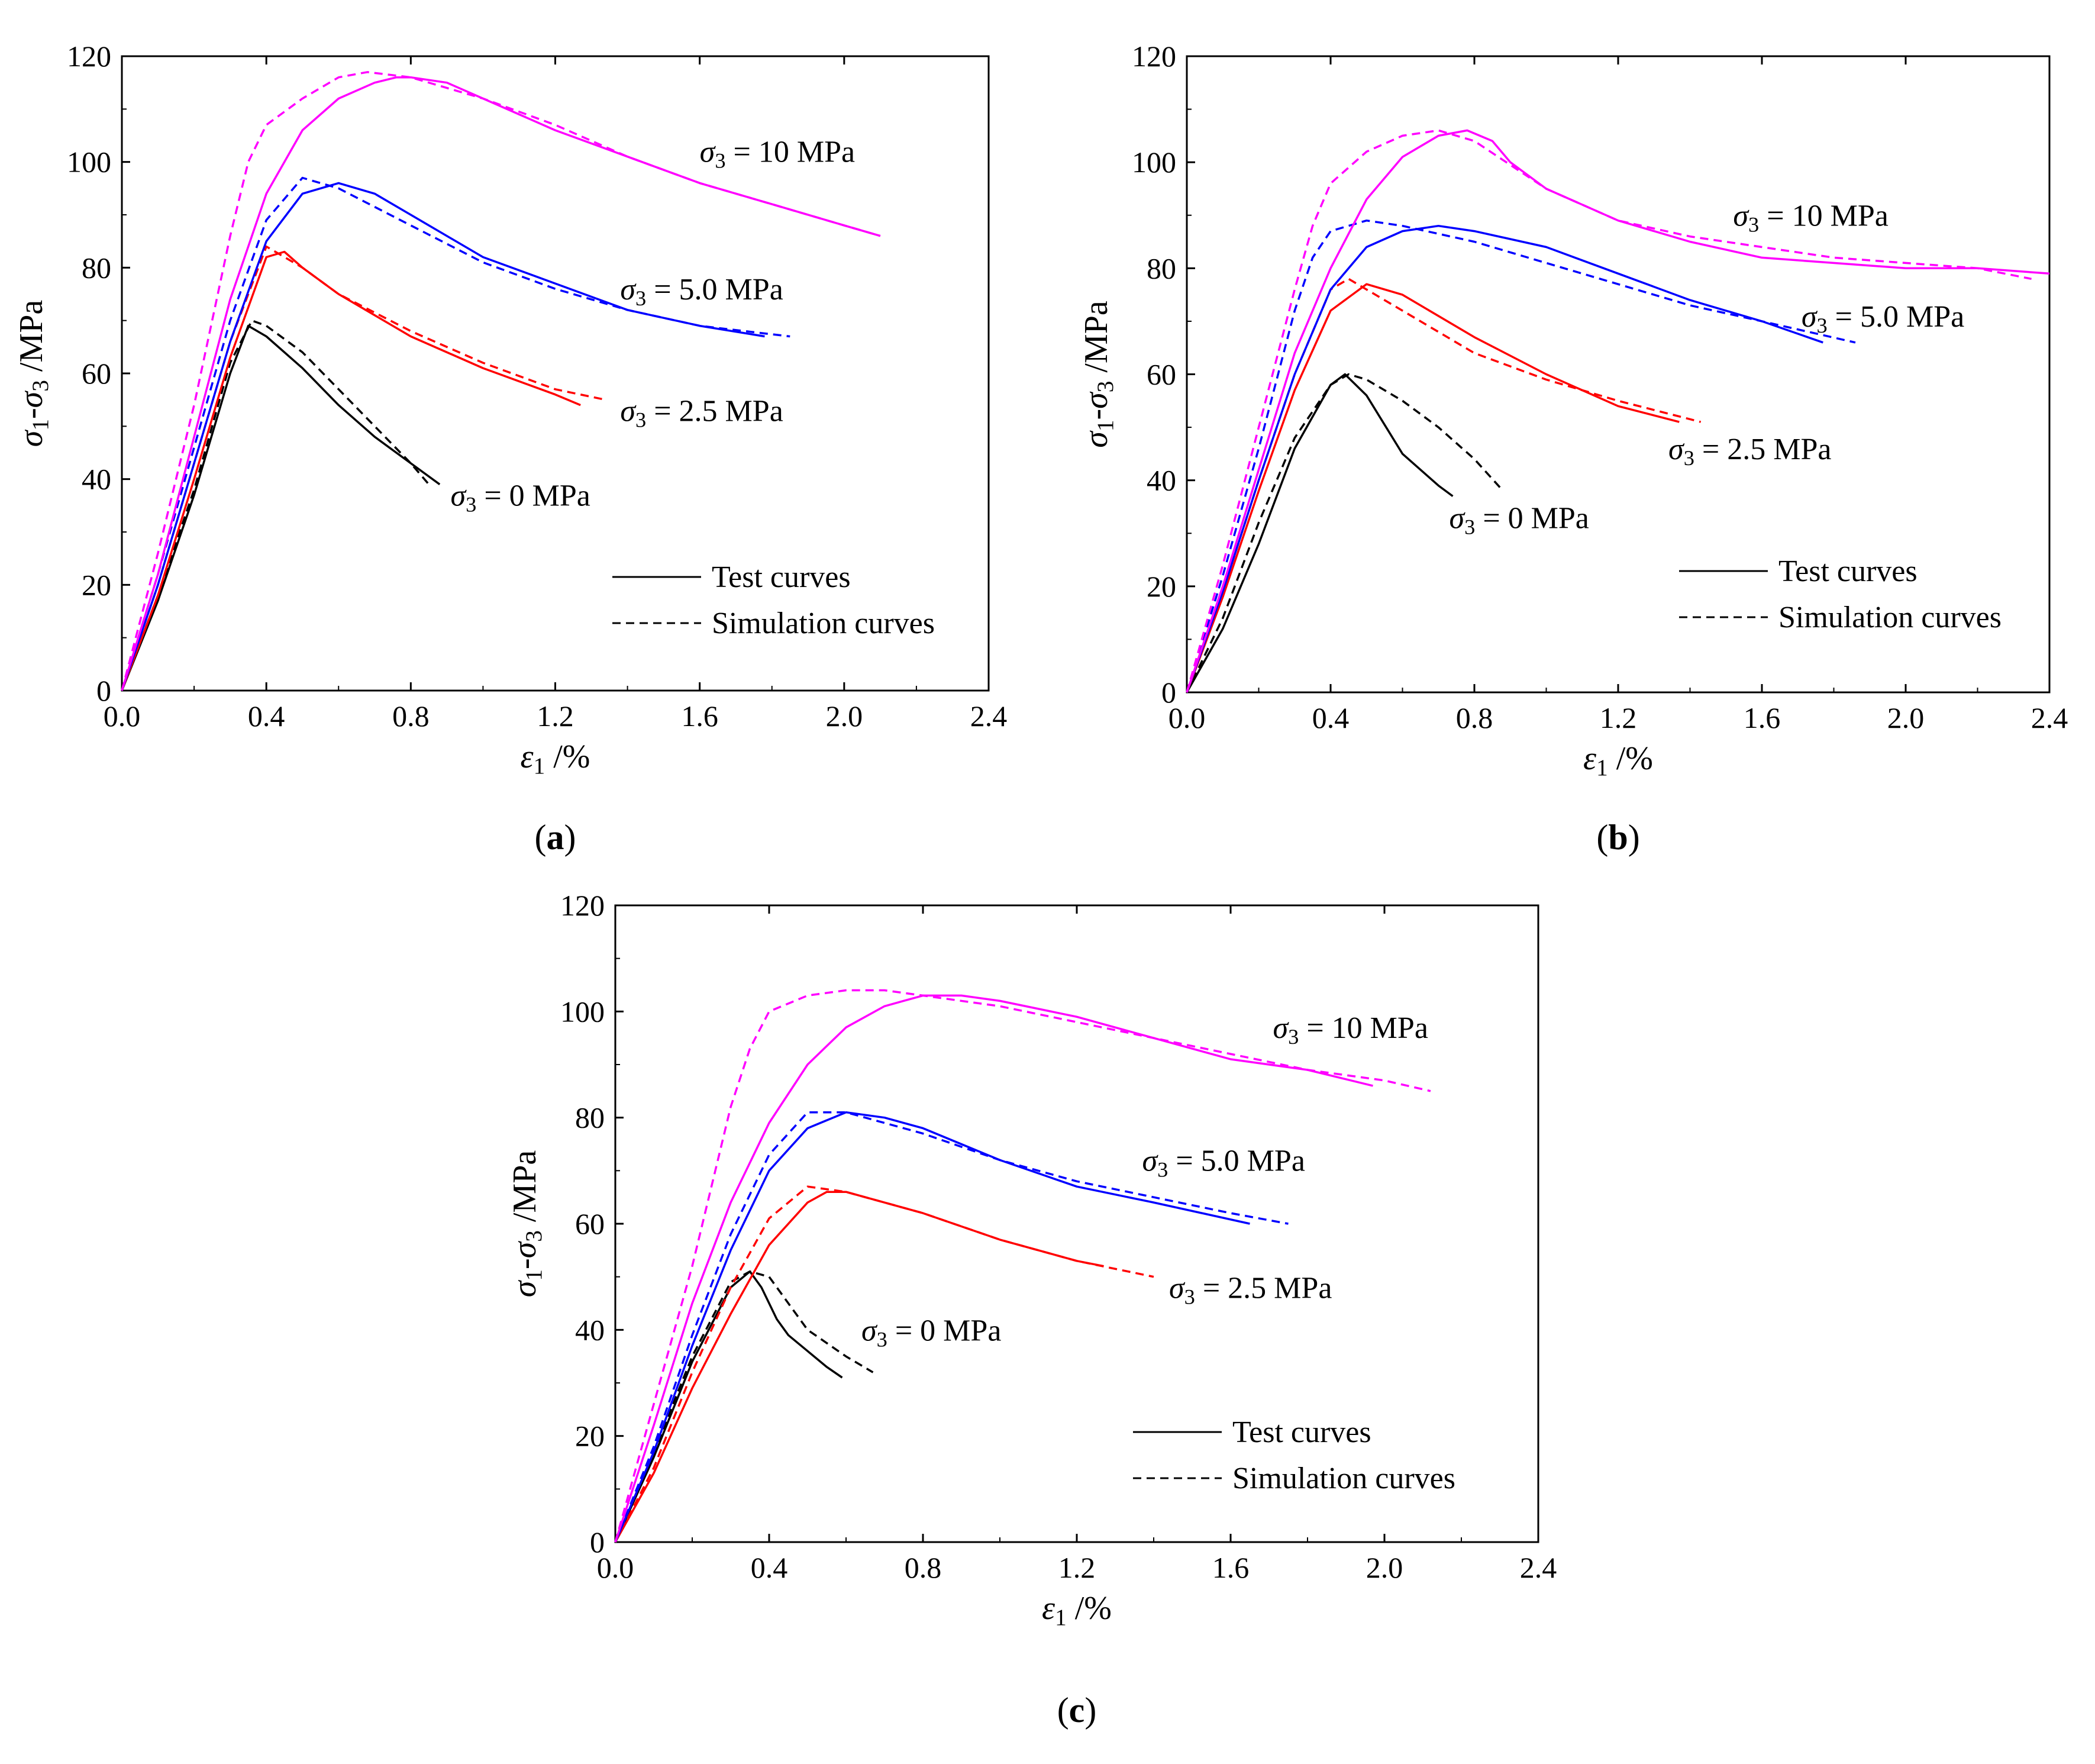  I want to click on panel-label: (a), so click(555, 837).